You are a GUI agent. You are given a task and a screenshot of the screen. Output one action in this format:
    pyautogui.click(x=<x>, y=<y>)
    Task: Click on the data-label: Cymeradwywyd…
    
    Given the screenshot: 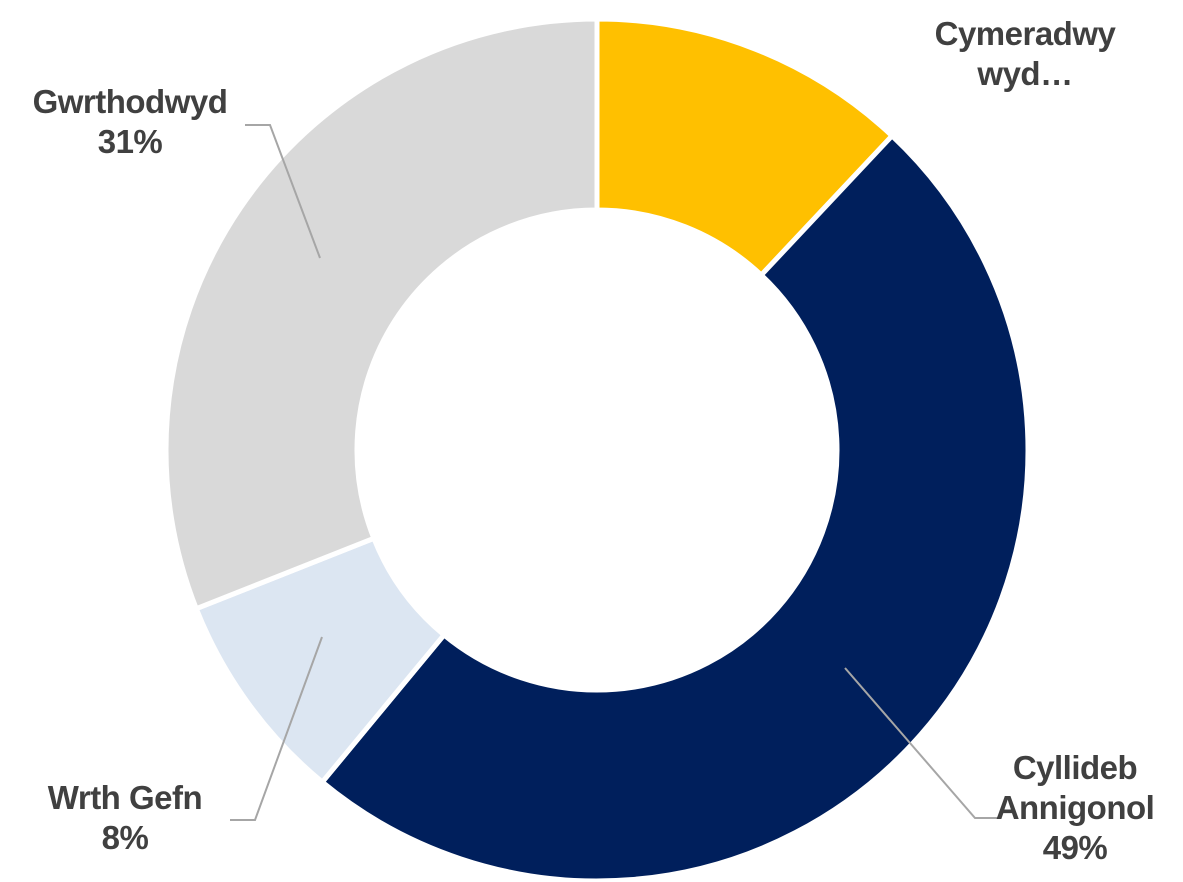 What is the action you would take?
    pyautogui.click(x=1025, y=54)
    